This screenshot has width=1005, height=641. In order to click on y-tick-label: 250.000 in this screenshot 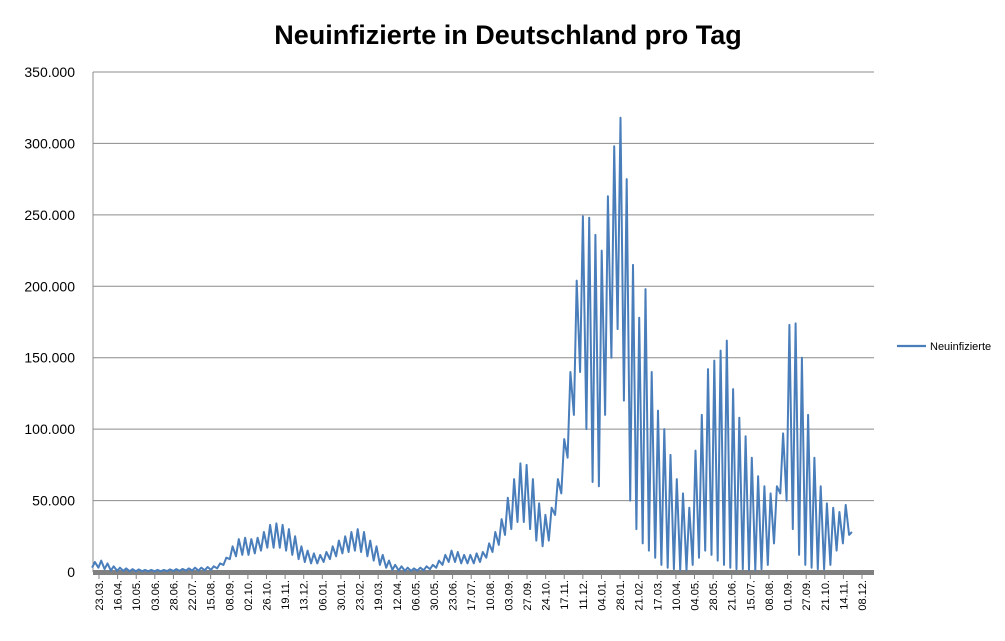, I will do `click(49, 215)`.